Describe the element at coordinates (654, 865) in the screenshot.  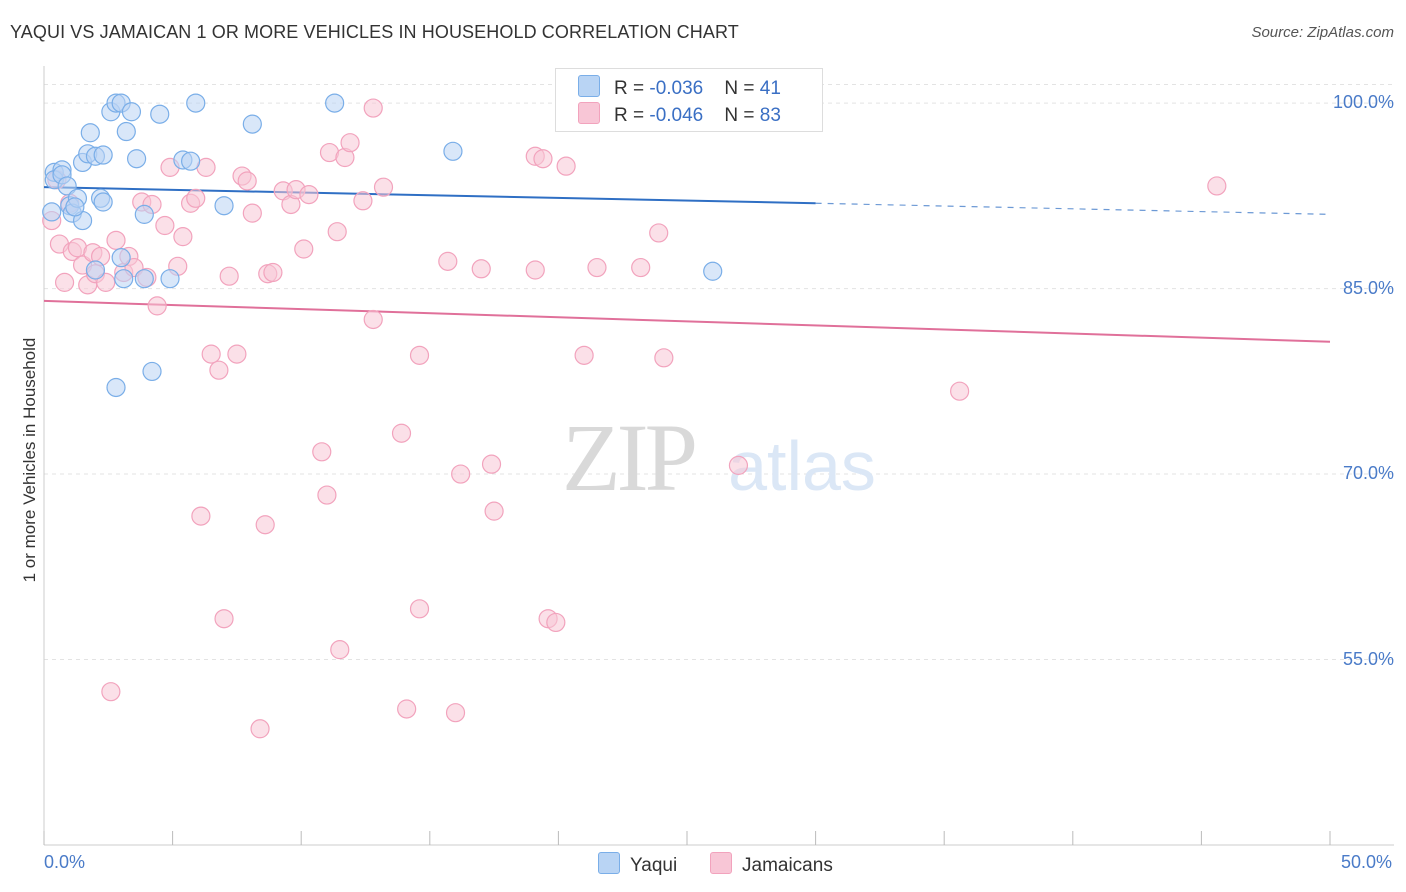
I see `series-name: Yaqui` at that location.